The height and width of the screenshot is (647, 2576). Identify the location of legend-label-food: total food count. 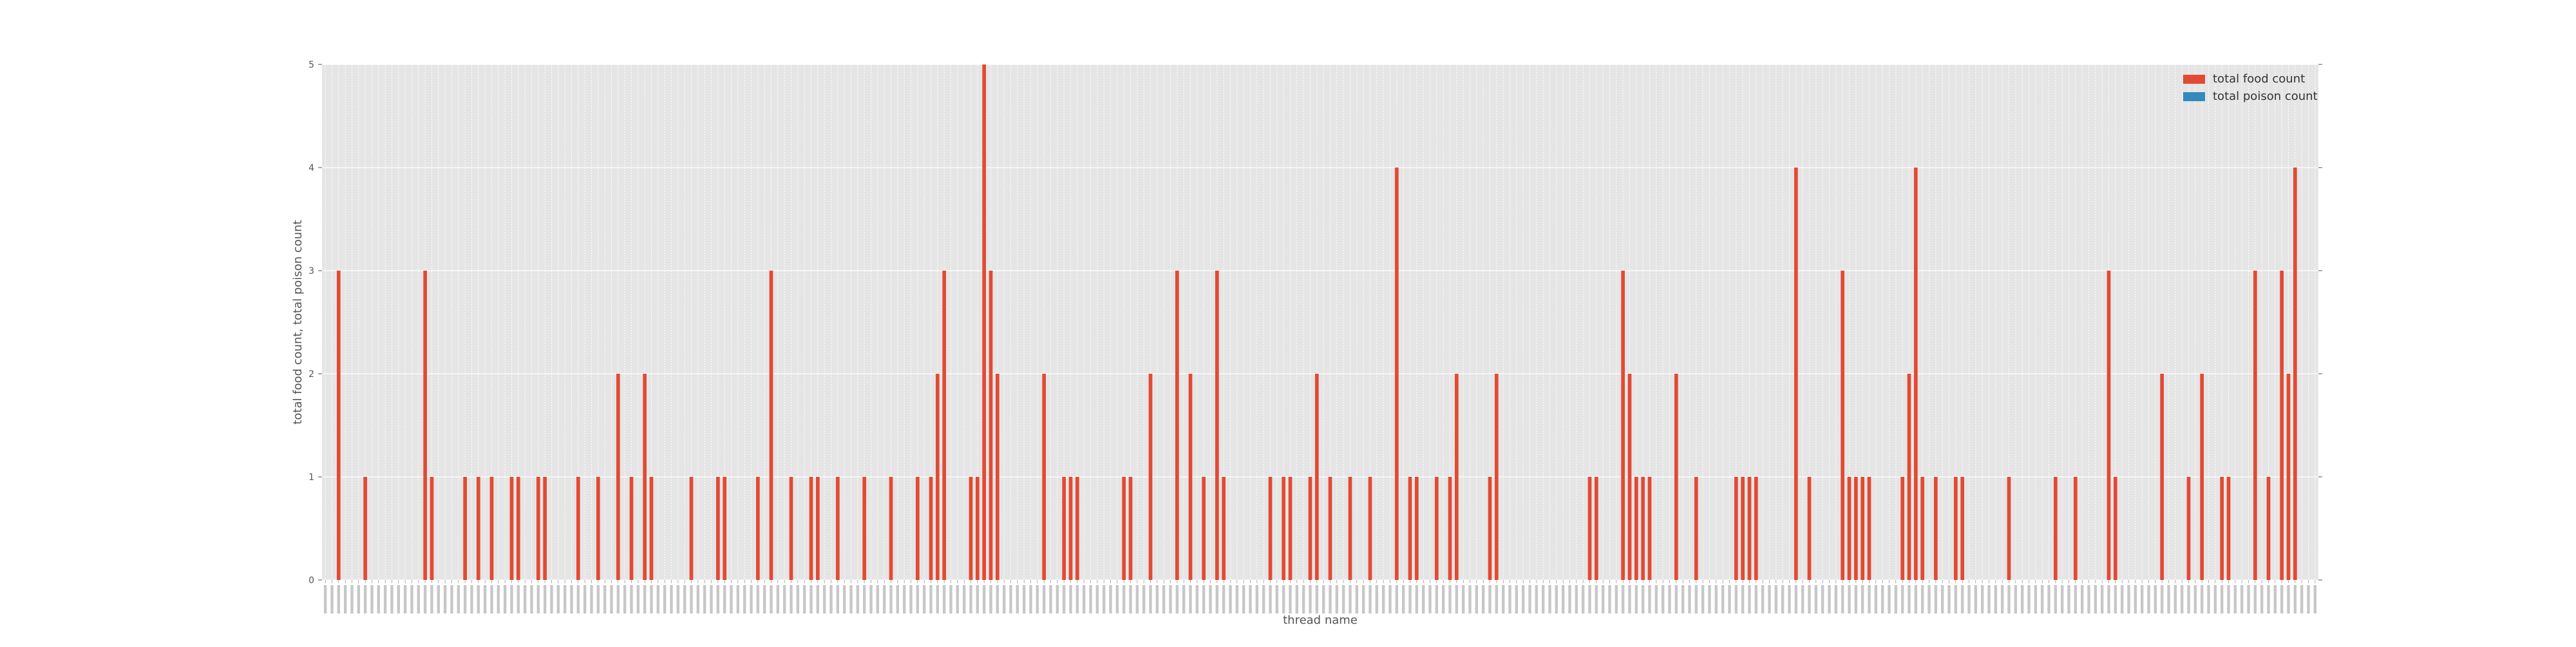
(2259, 79).